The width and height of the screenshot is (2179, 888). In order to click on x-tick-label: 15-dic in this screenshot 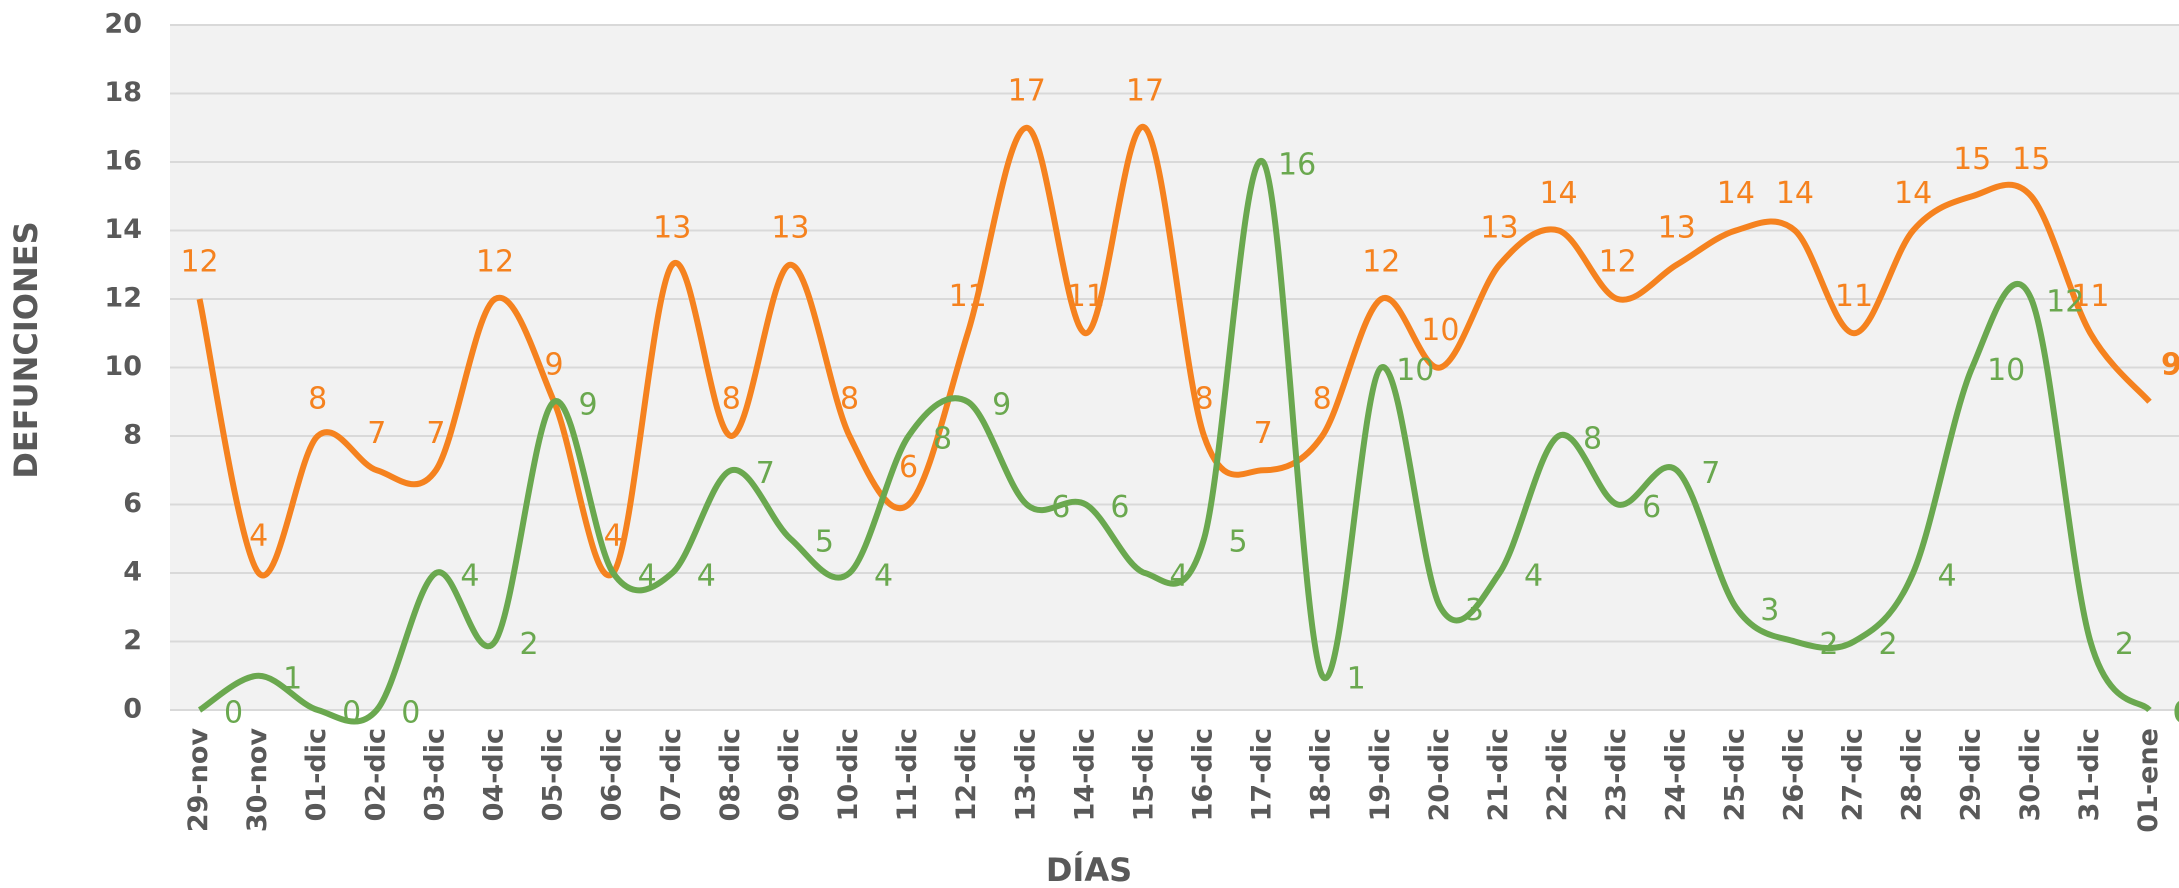, I will do `click(1143, 774)`.